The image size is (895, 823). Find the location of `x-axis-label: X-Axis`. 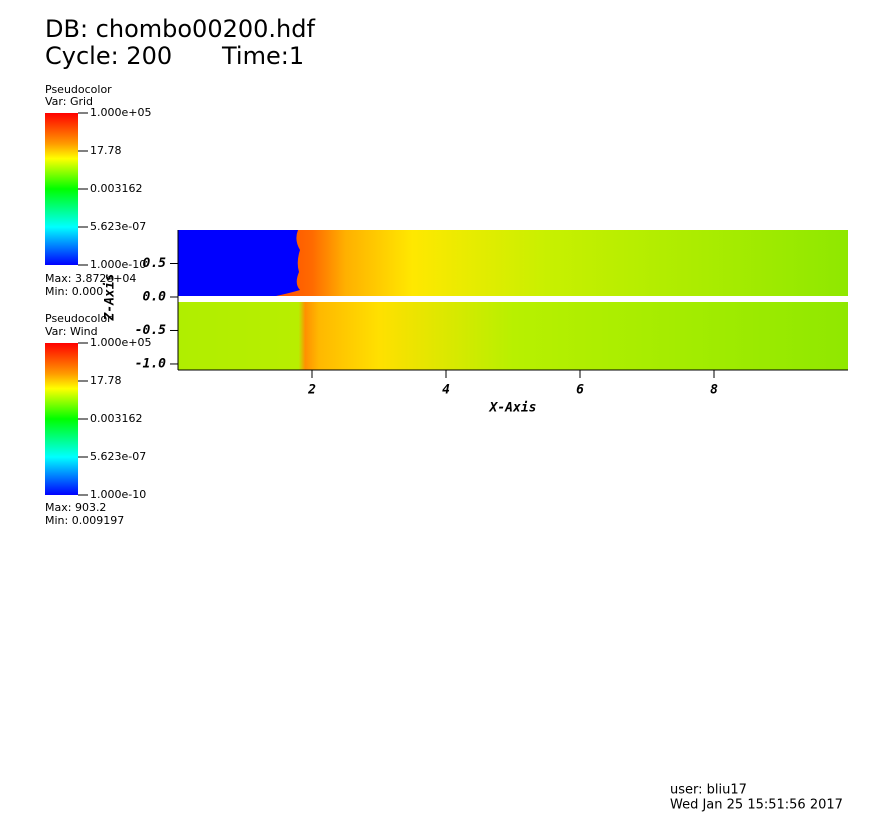

x-axis-label: X-Axis is located at coordinates (513, 408).